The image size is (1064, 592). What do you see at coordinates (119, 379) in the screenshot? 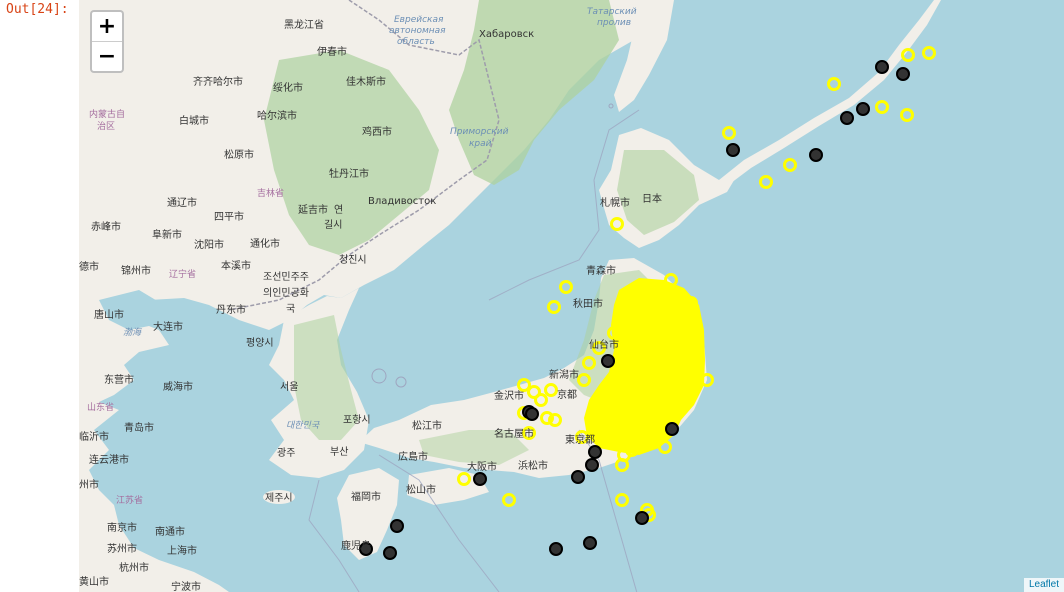
I see `map-label-dongying: 东营市` at bounding box center [119, 379].